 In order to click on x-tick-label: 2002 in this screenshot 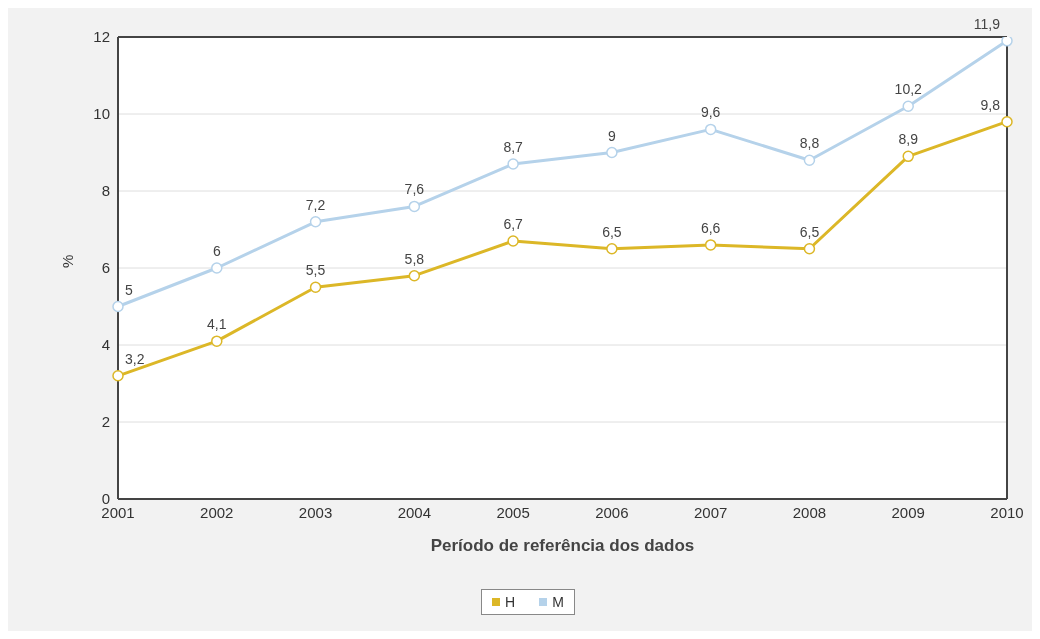, I will do `click(217, 512)`.